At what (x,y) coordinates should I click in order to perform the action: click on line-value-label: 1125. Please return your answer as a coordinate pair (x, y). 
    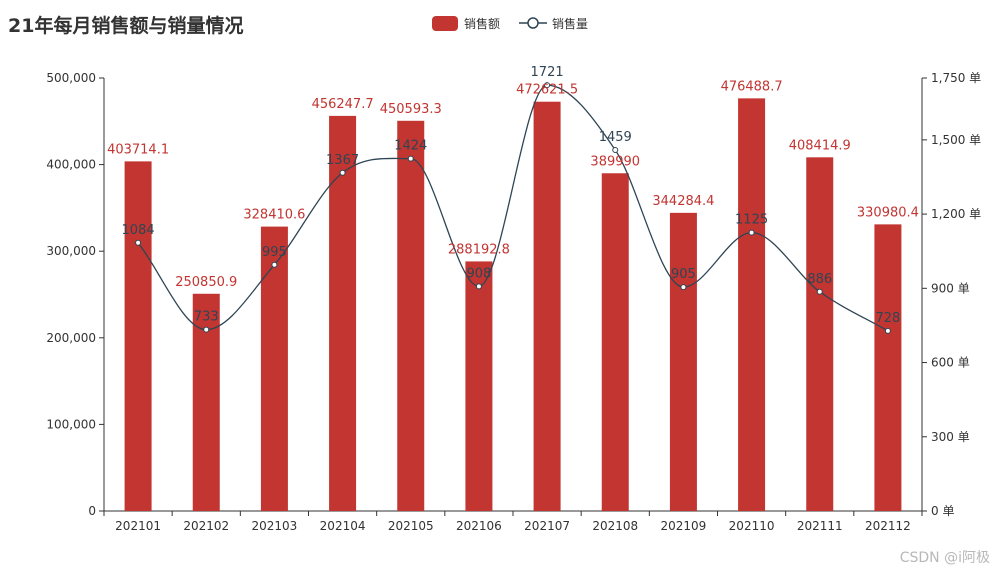
    Looking at the image, I should click on (751, 220).